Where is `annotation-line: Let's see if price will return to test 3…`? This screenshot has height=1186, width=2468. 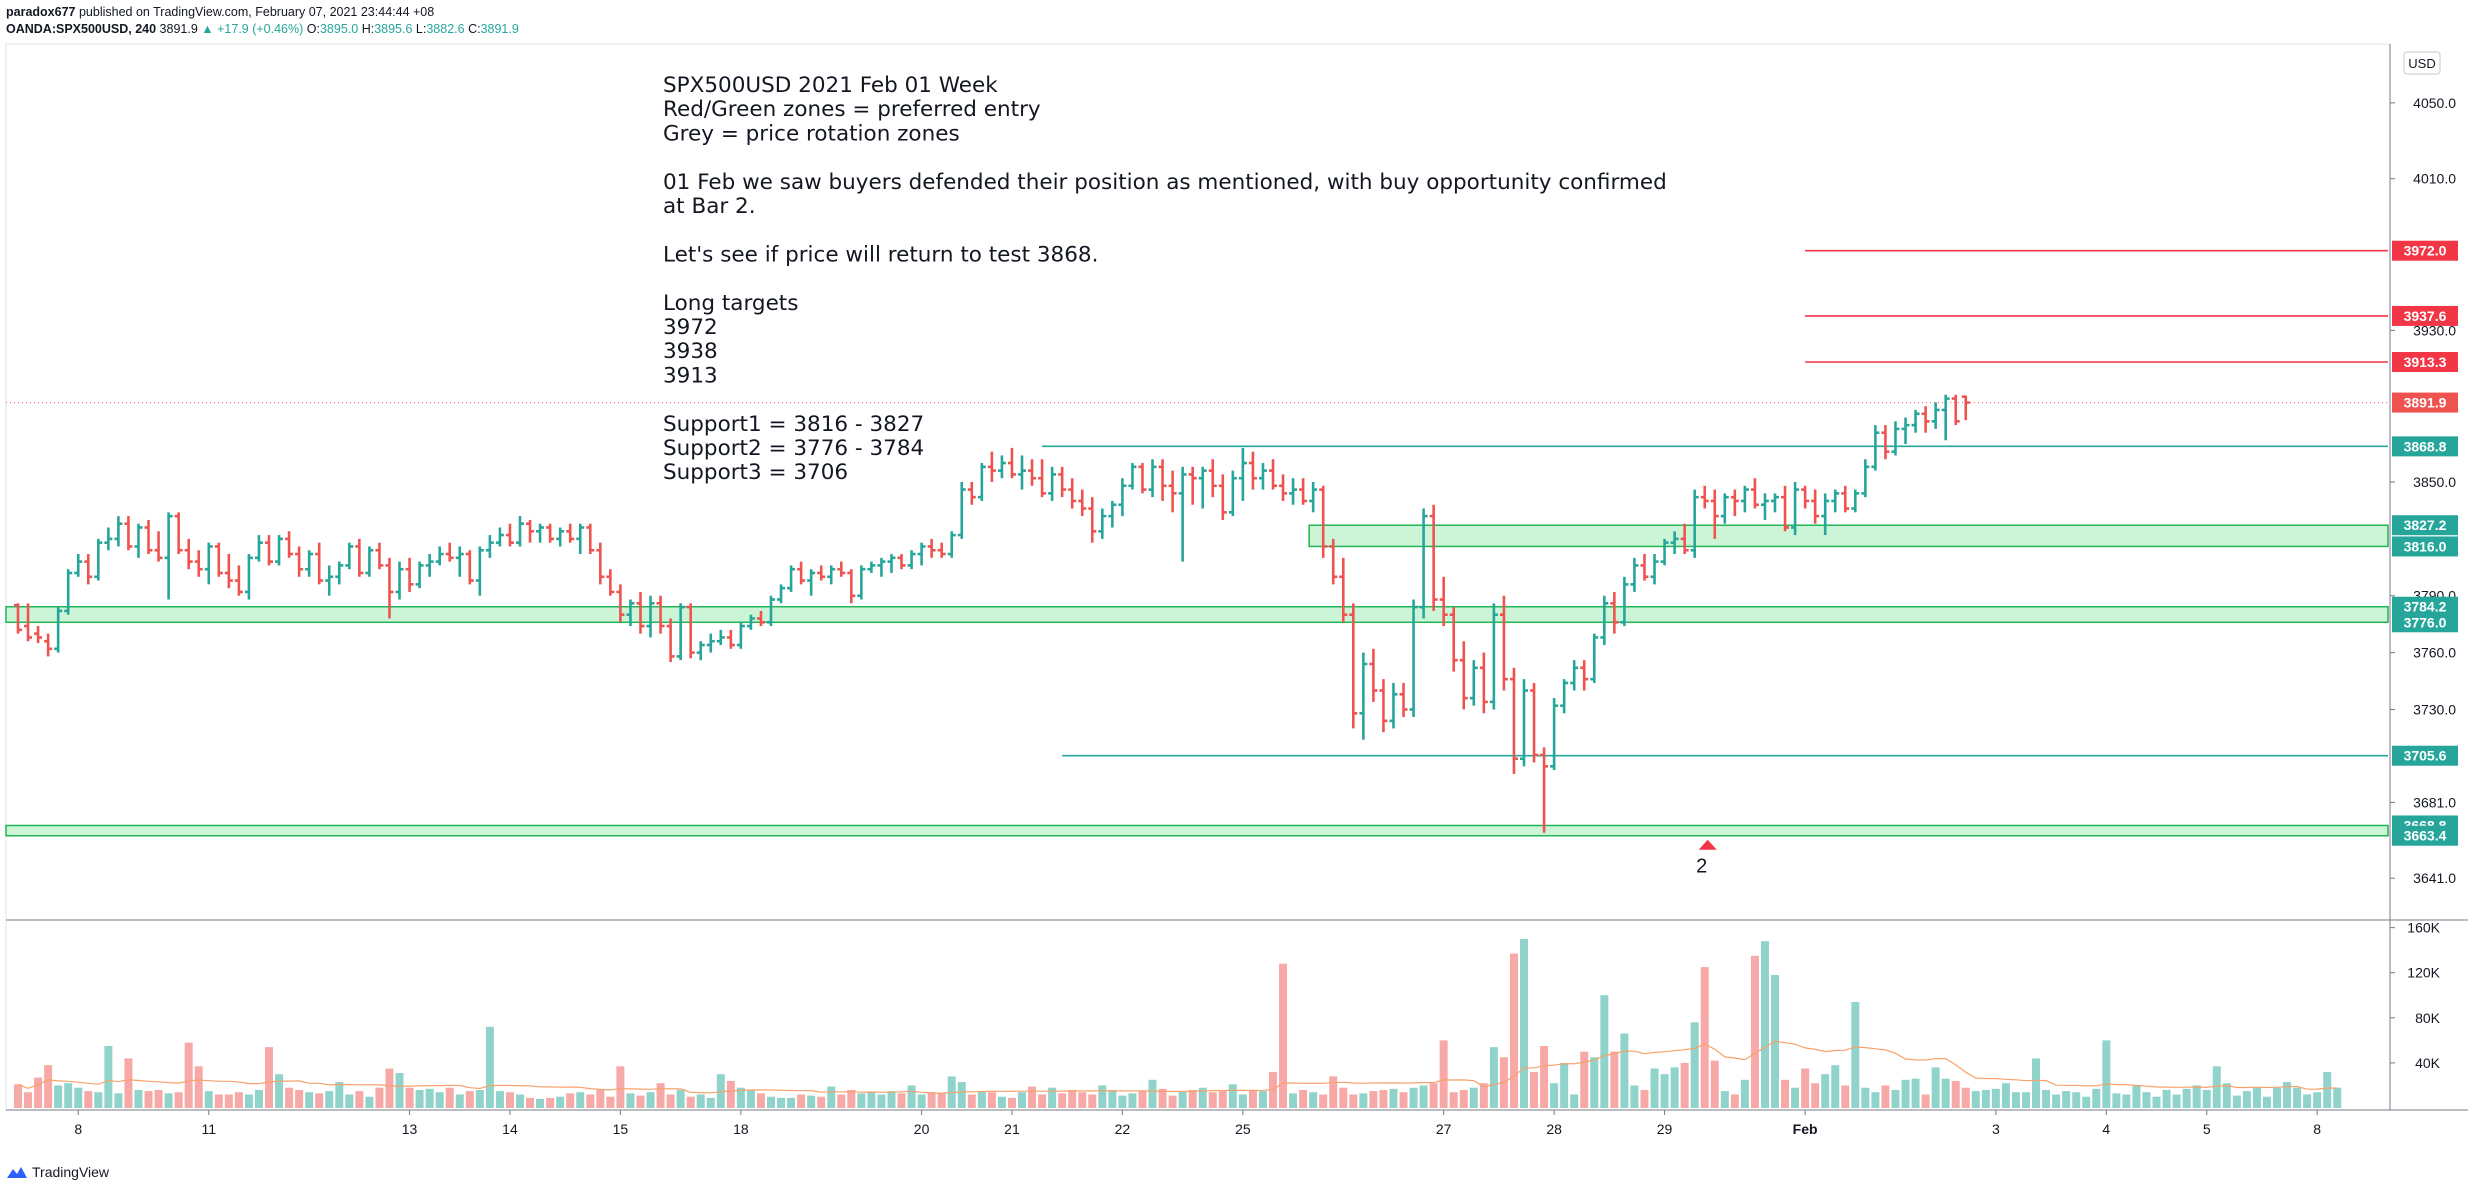 annotation-line: Let's see if price will return to test 3… is located at coordinates (880, 254).